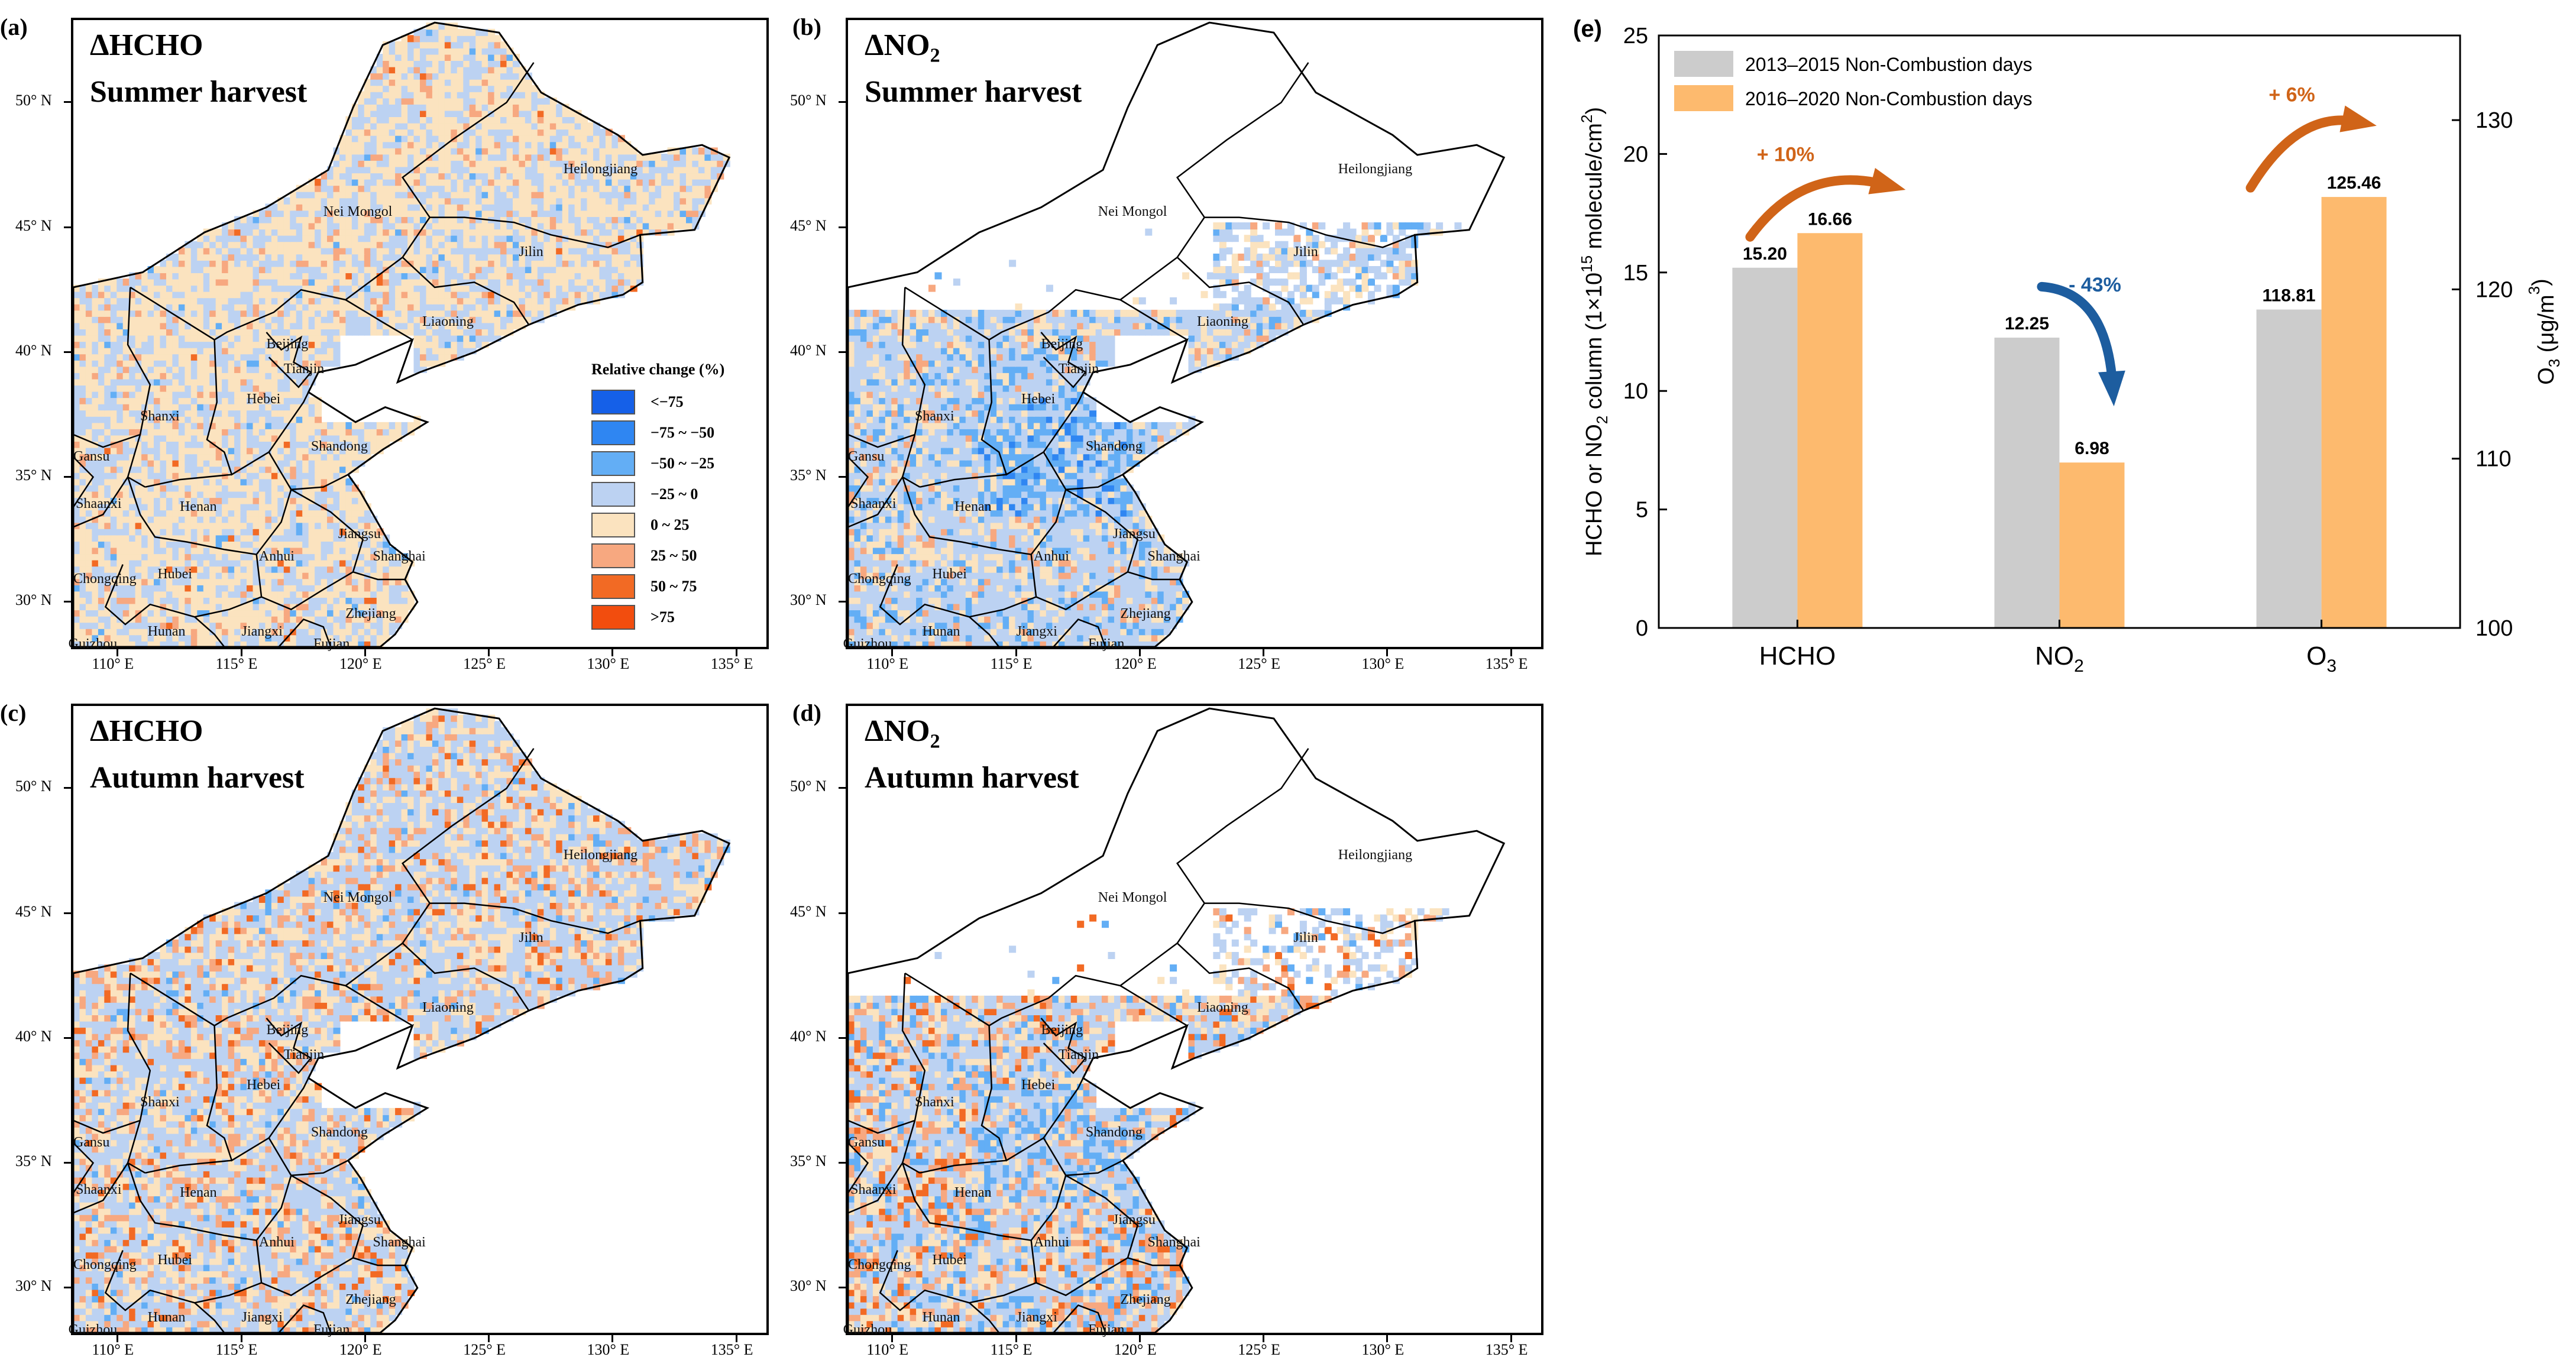  Describe the element at coordinates (199, 68) in the screenshot. I see `panel-title: ΔHCHO Summer harvest` at that location.